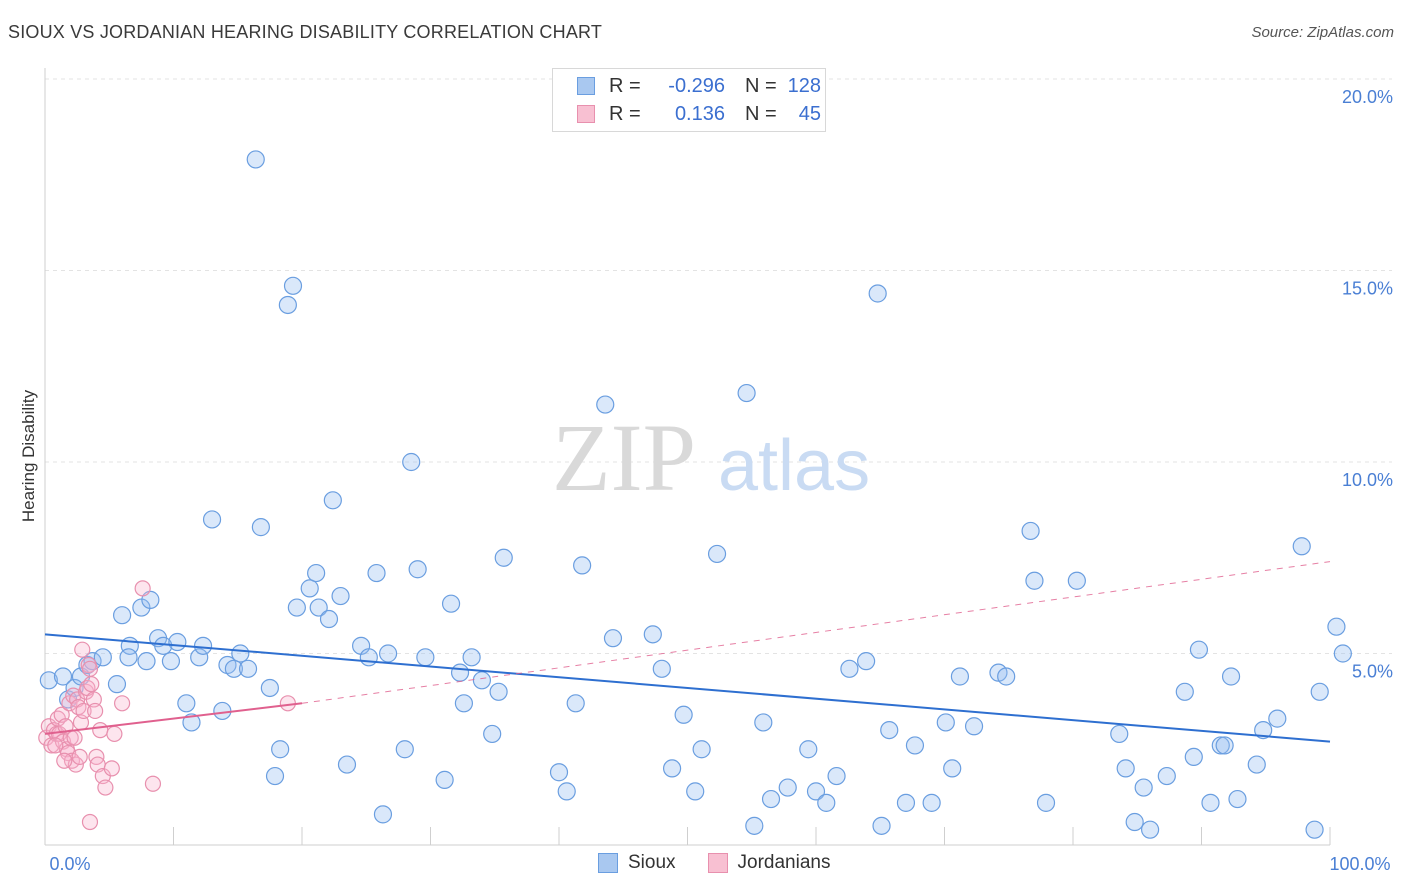 This screenshot has height=892, width=1406. I want to click on watermark-atlas: atlas, so click(794, 466).